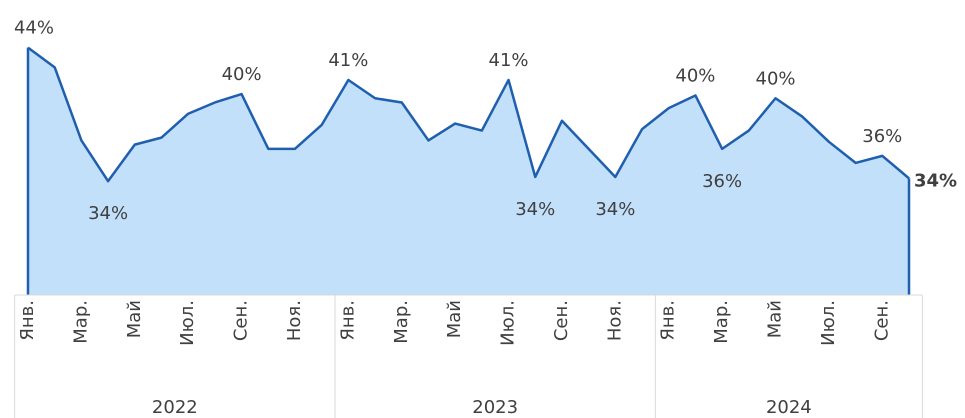 Image resolution: width=965 pixels, height=418 pixels. I want to click on group-label: 2023, so click(495, 407).